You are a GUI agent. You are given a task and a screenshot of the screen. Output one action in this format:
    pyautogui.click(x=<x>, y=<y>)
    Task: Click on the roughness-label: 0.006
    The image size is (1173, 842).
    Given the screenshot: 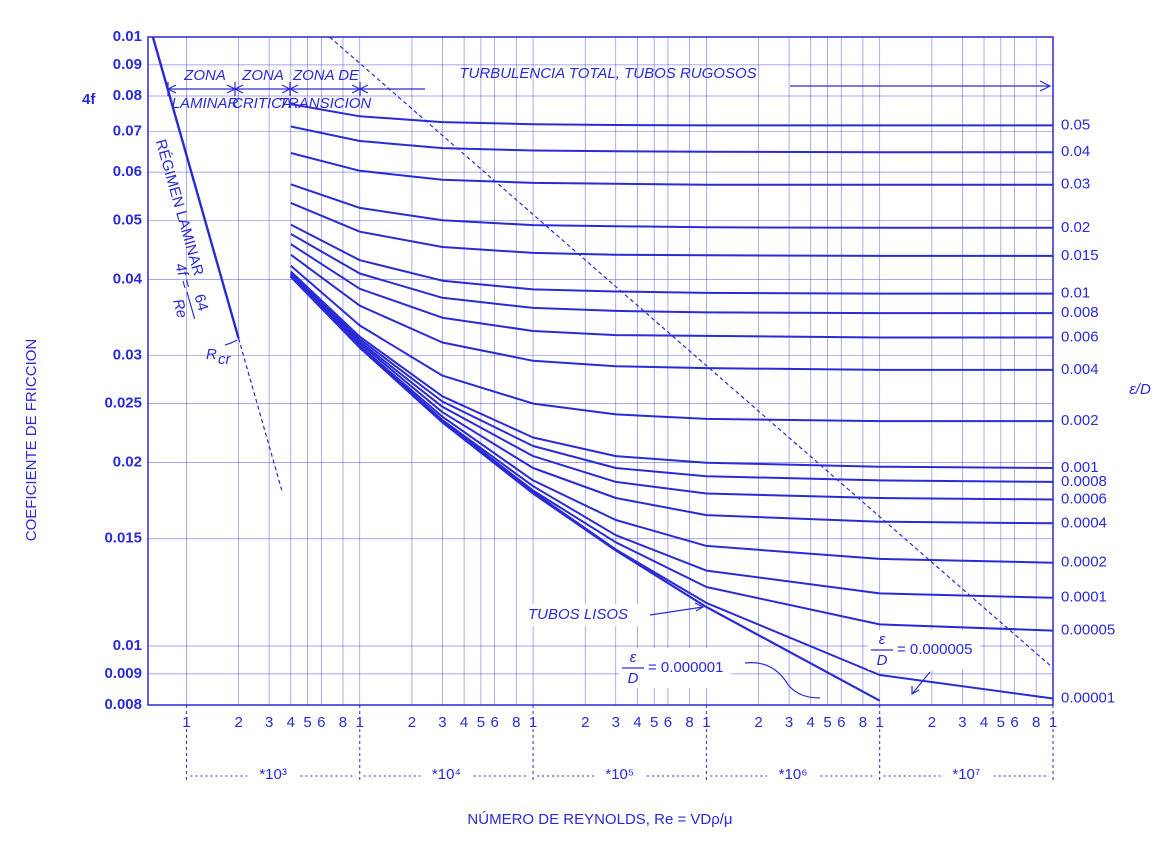 What is the action you would take?
    pyautogui.click(x=1080, y=336)
    